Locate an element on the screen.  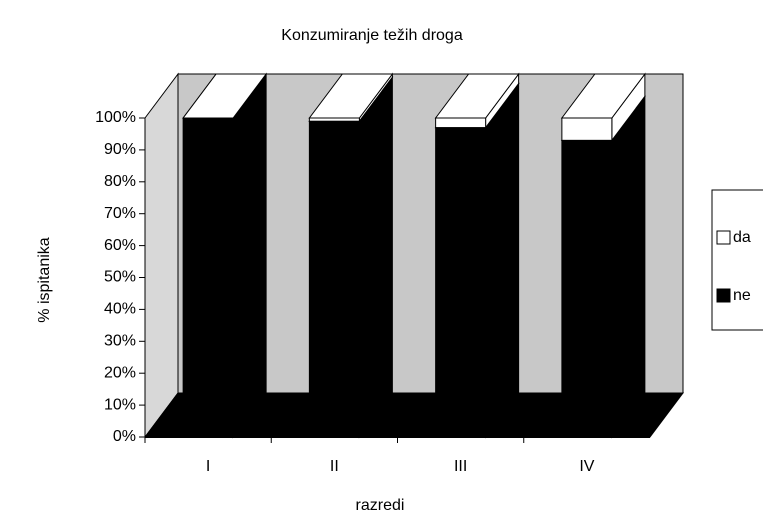
x-tick-label: II is located at coordinates (334, 466).